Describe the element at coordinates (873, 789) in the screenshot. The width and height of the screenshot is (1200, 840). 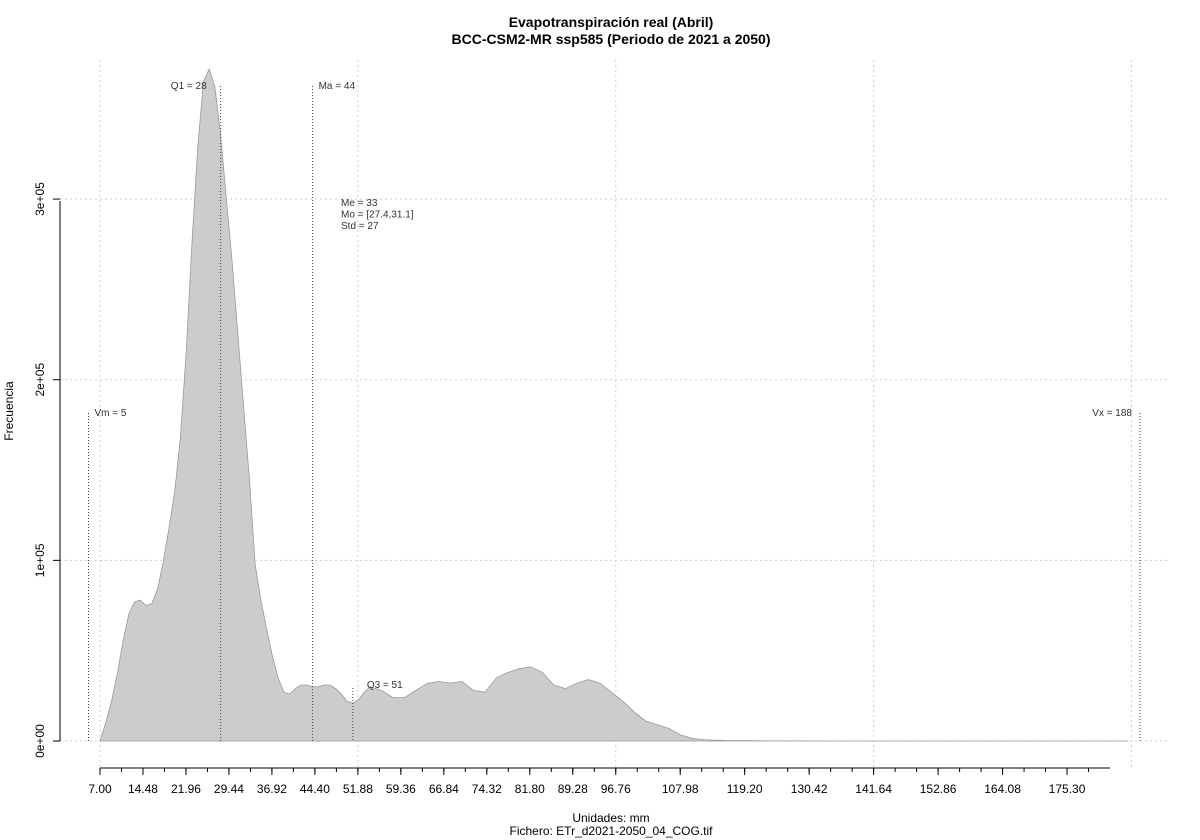
I see `x-tick-label-16: 141.64` at that location.